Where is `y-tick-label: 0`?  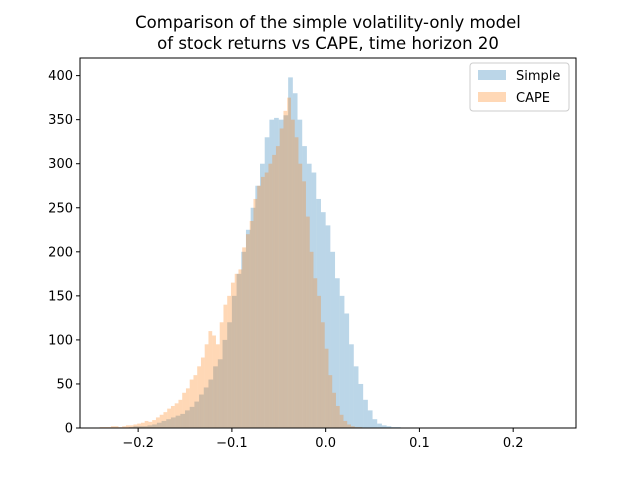
y-tick-label: 0 is located at coordinates (69, 429).